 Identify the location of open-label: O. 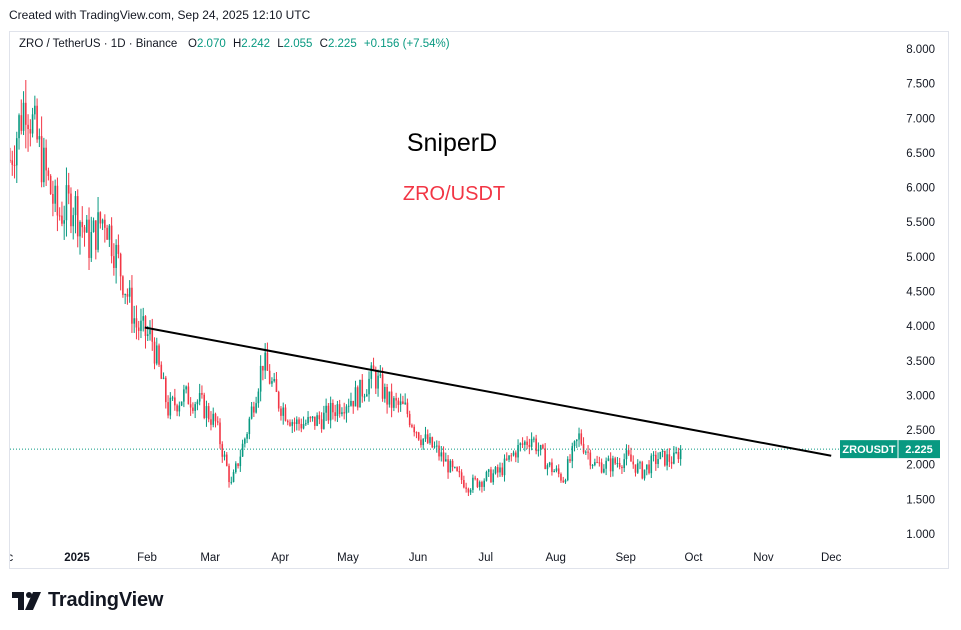
(192, 44).